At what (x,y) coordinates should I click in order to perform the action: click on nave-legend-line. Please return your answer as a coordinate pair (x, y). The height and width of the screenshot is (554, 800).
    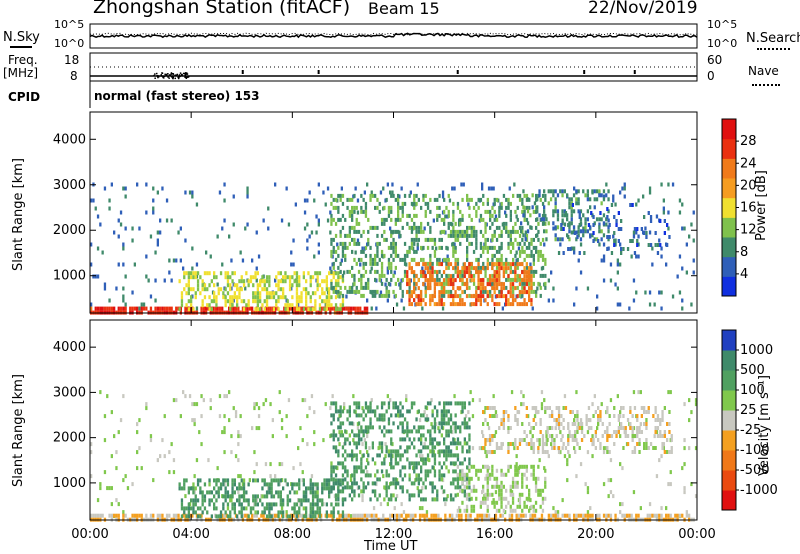
    Looking at the image, I should click on (766, 85).